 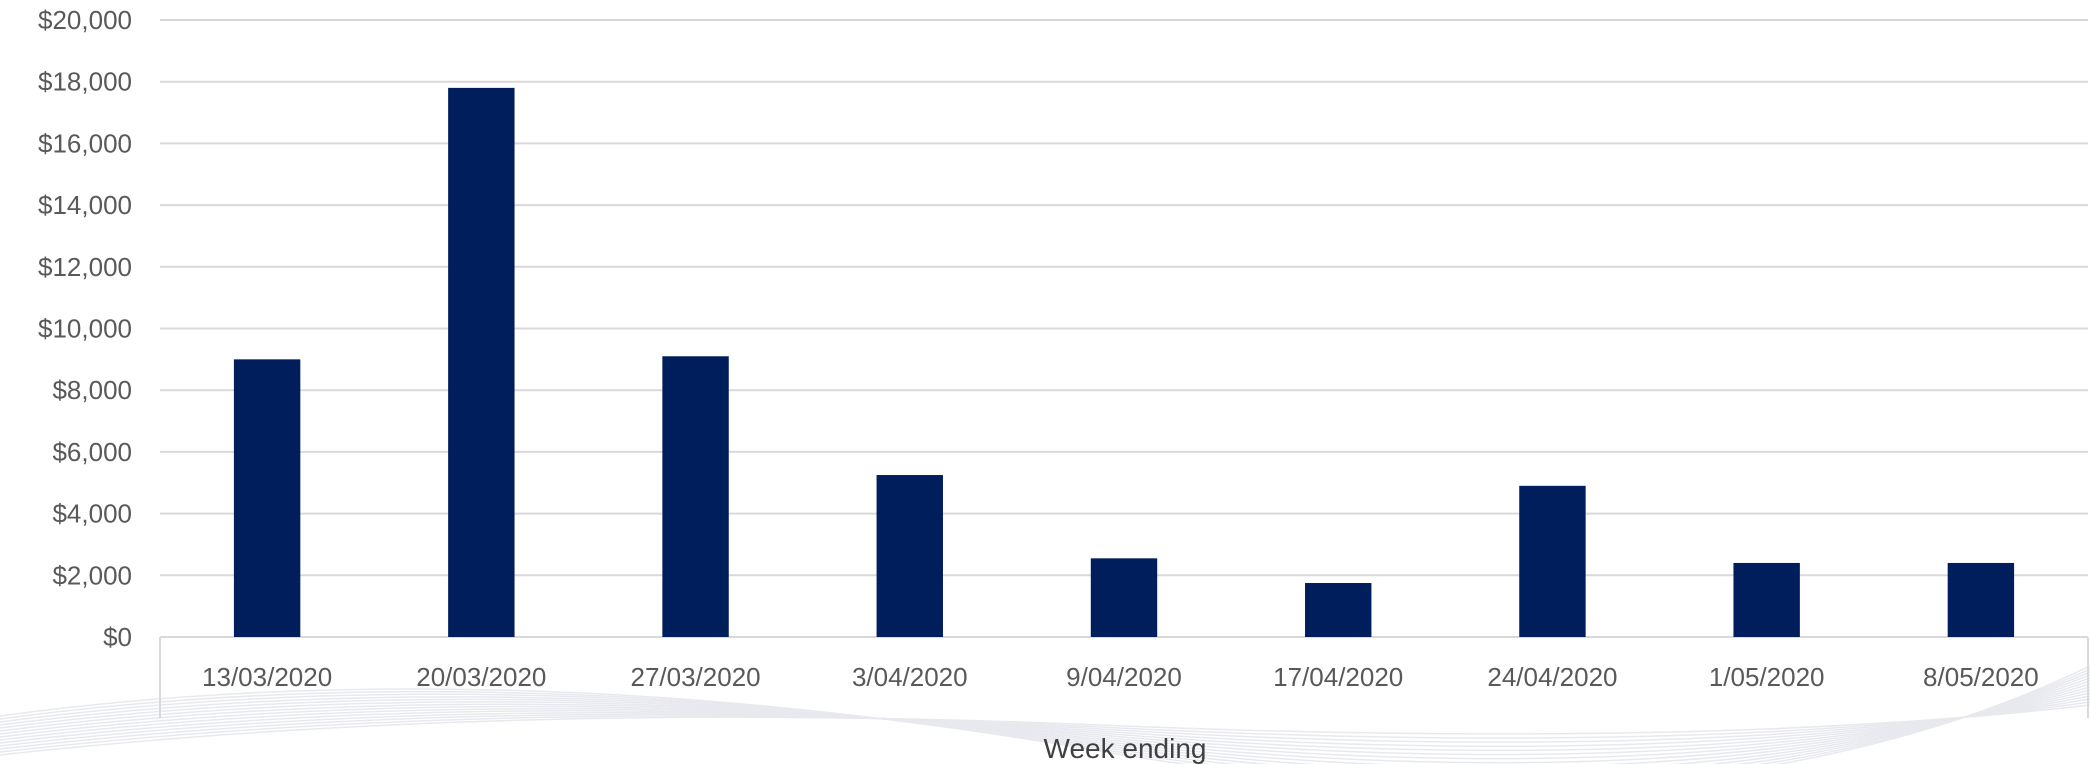 I want to click on x-tick-label: 8/05/2020, so click(x=1981, y=677).